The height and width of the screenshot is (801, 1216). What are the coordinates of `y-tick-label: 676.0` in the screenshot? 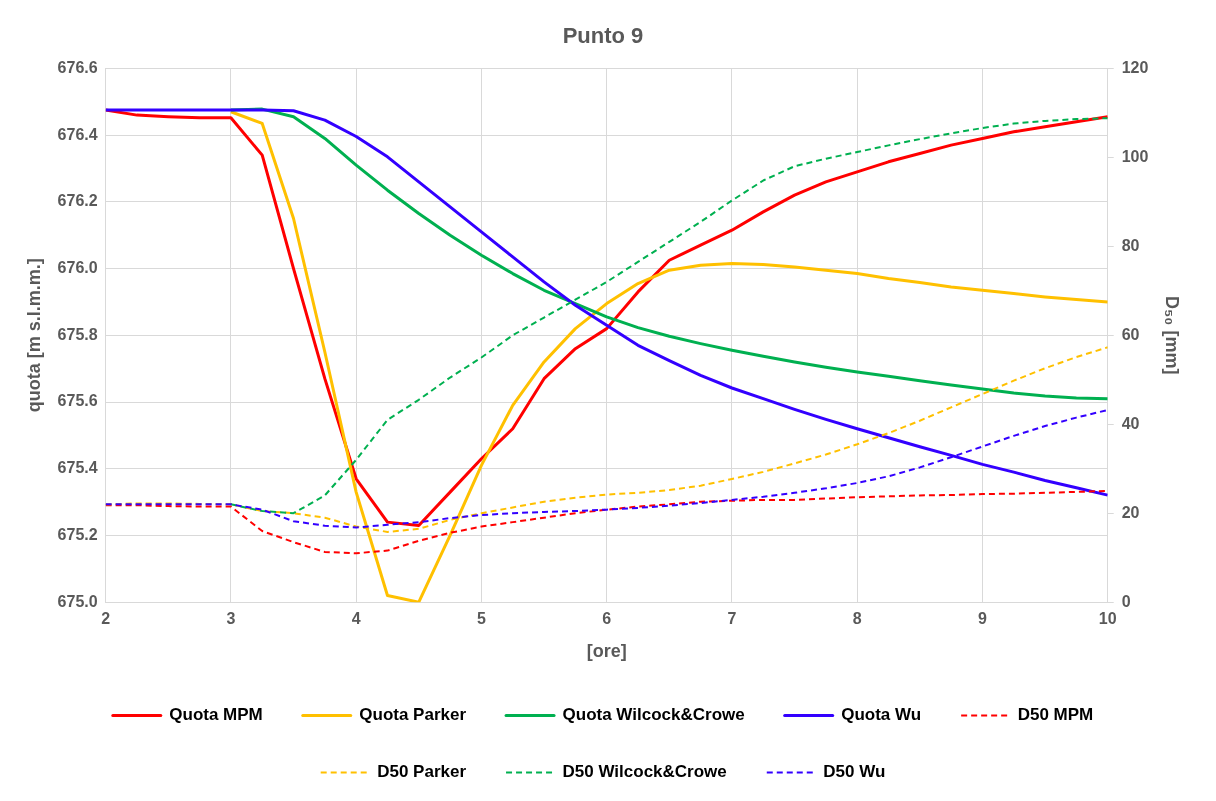 It's located at (77, 267).